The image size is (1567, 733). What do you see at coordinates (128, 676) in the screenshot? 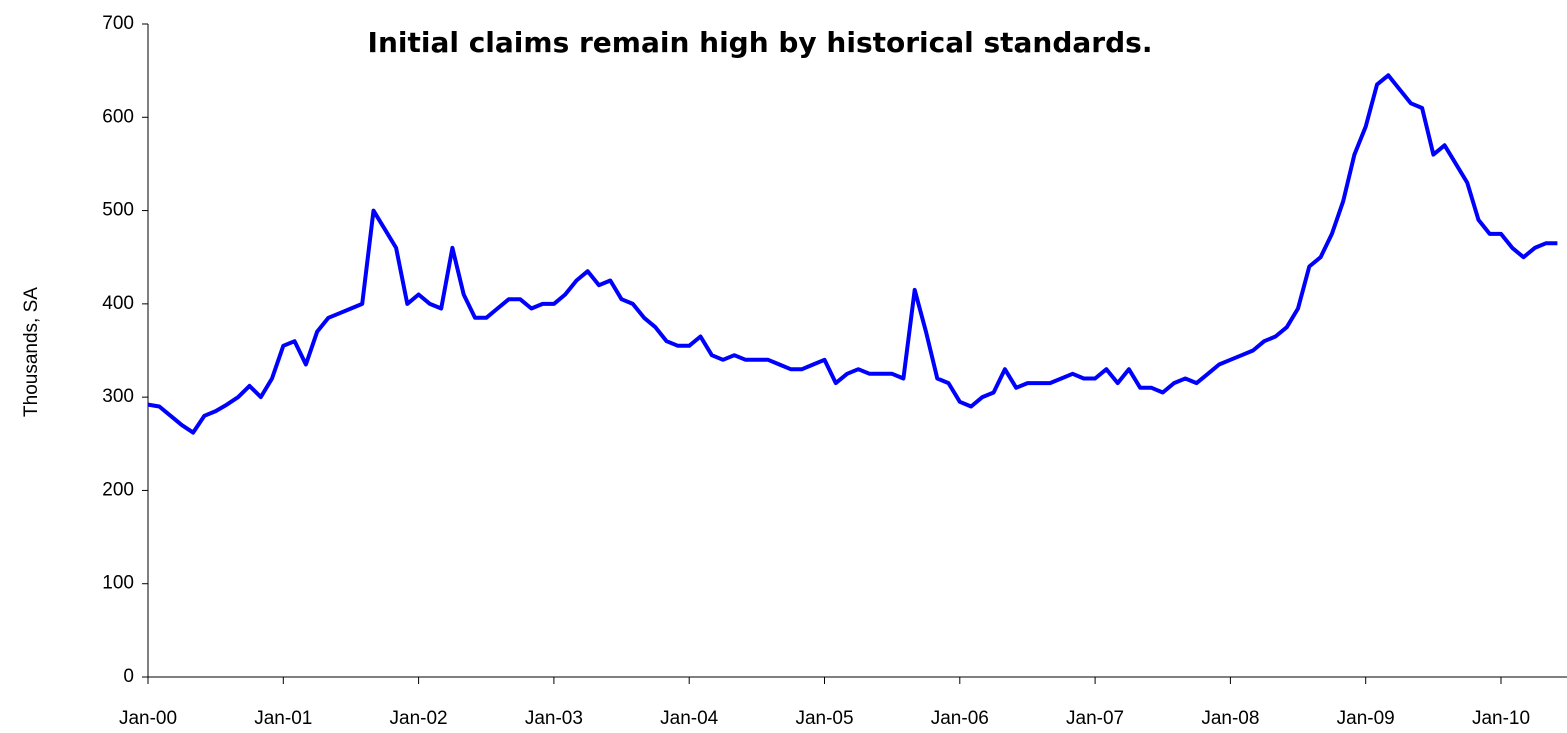
I see `y-tick-label: 0` at bounding box center [128, 676].